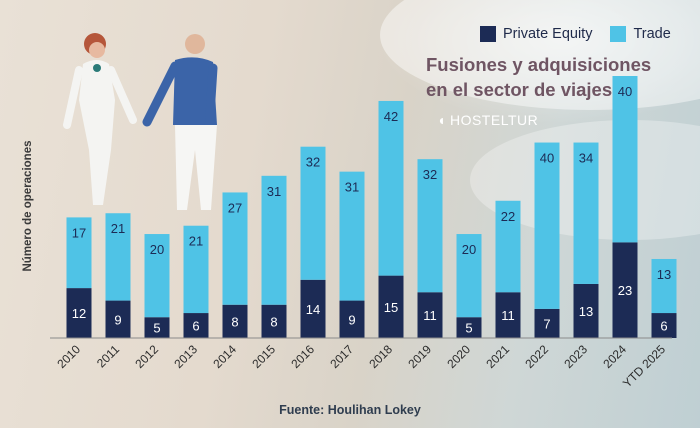  Describe the element at coordinates (652, 34) in the screenshot. I see `legend-label-trade: Trade` at that location.